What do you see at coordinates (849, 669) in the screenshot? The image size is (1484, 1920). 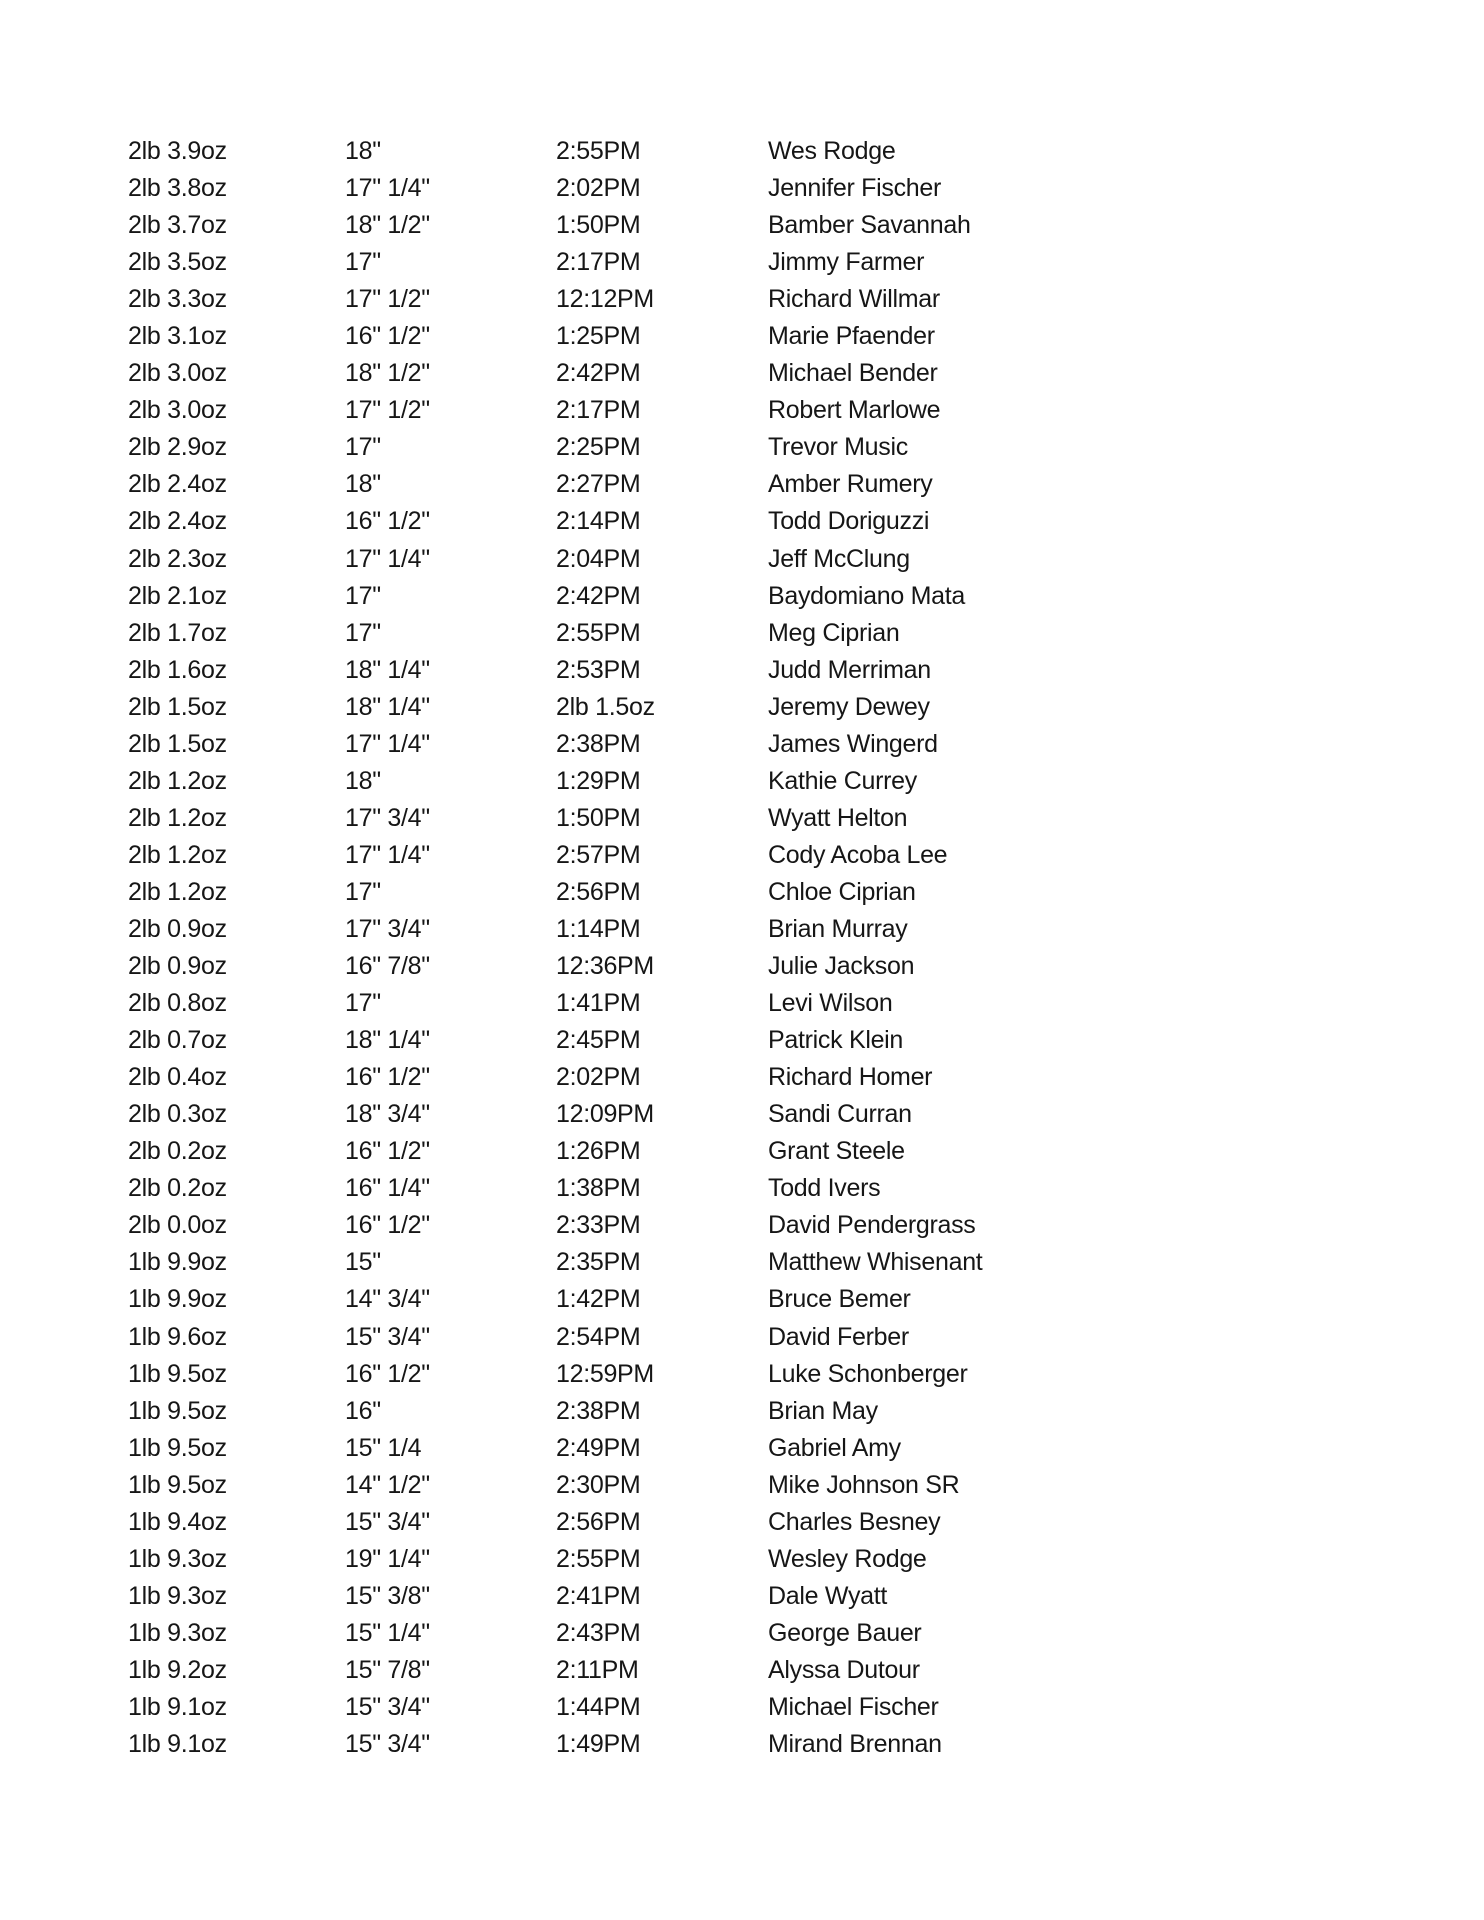 I see `angler-cell: Judd Merriman` at bounding box center [849, 669].